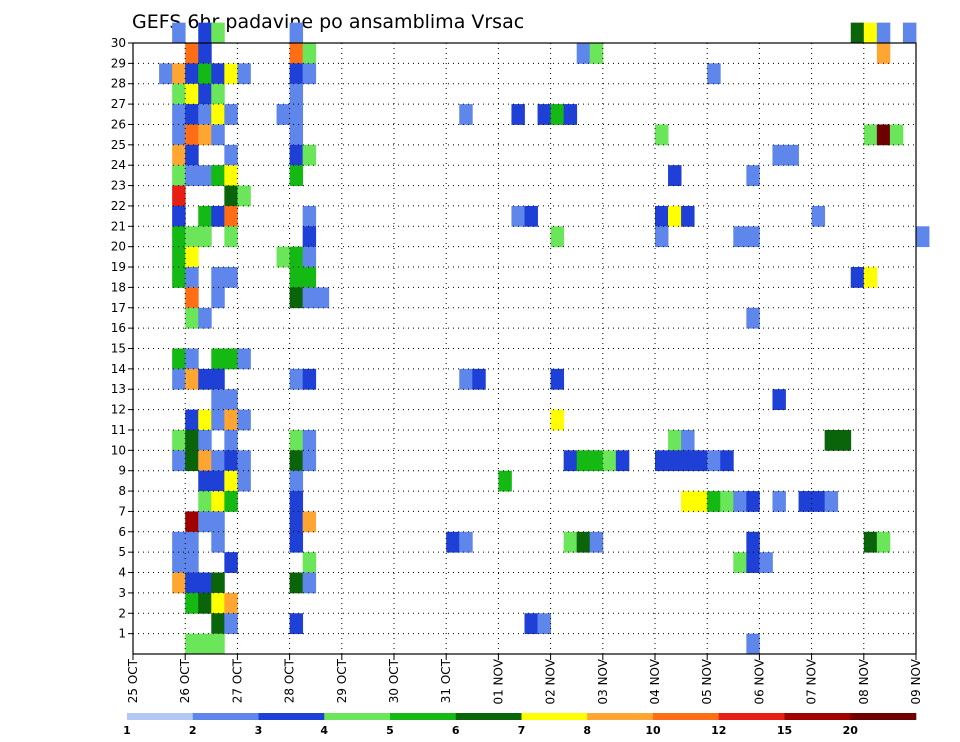 The width and height of the screenshot is (960, 742). Describe the element at coordinates (122, 511) in the screenshot. I see `y-tick-label: 7` at that location.